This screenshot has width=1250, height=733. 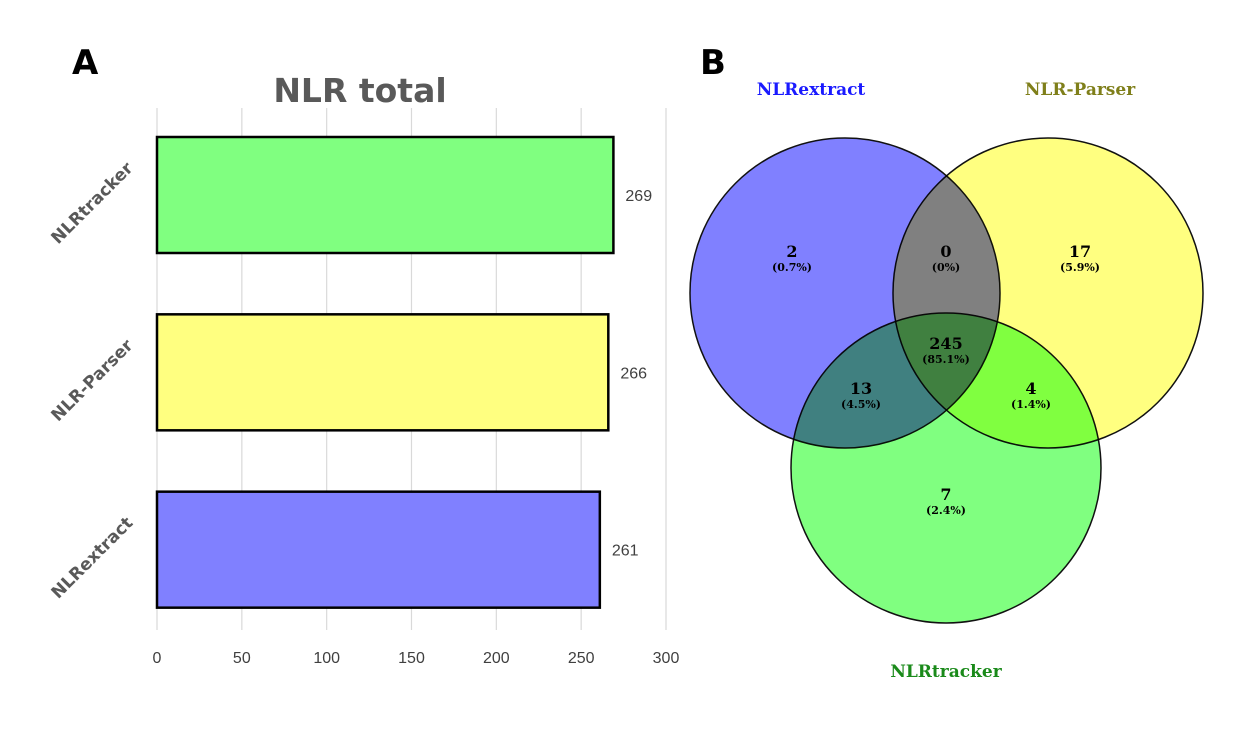 I want to click on bar-value-label: 266, so click(x=633, y=373).